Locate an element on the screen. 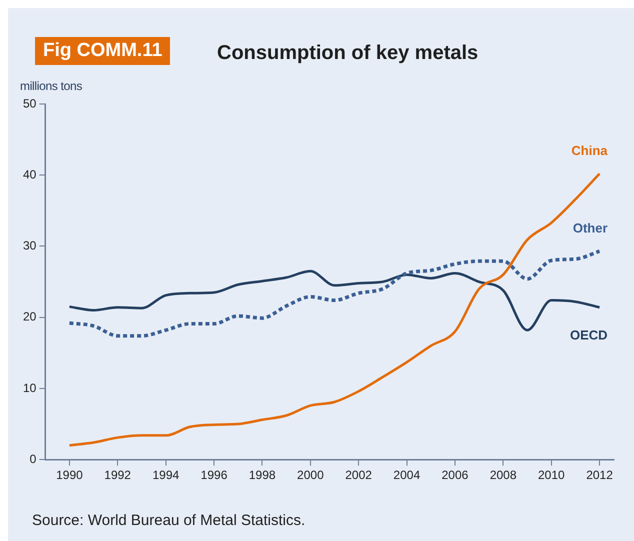 The height and width of the screenshot is (541, 634). y-tick-label: 30 is located at coordinates (29, 245).